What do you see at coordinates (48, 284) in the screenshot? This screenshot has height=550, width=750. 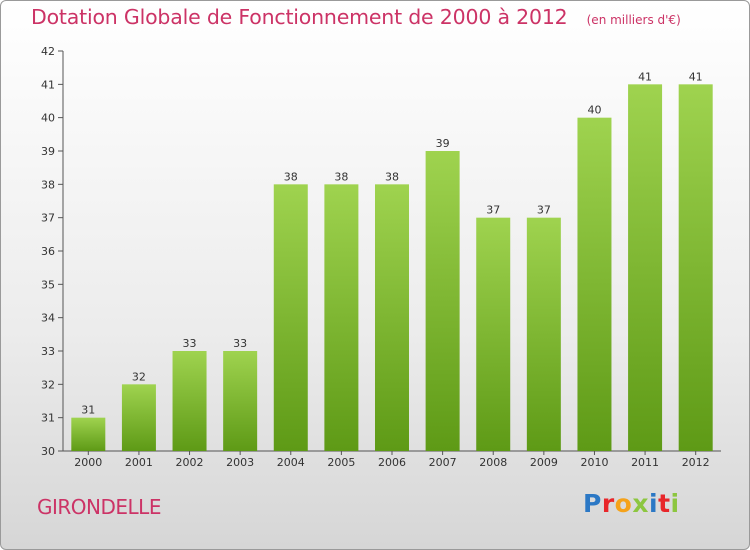 I see `y-tick-label: 35` at bounding box center [48, 284].